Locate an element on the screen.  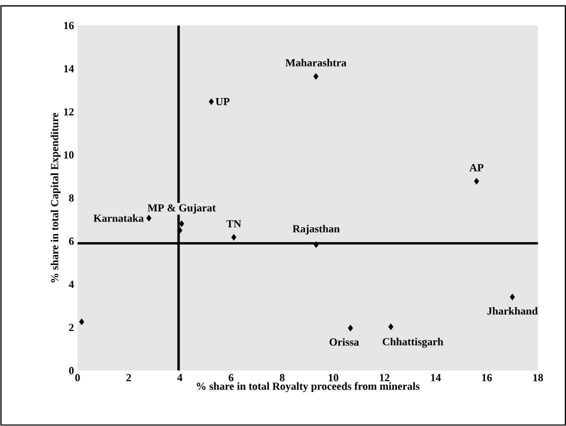
y-tick-label: 12 is located at coordinates (69, 112).